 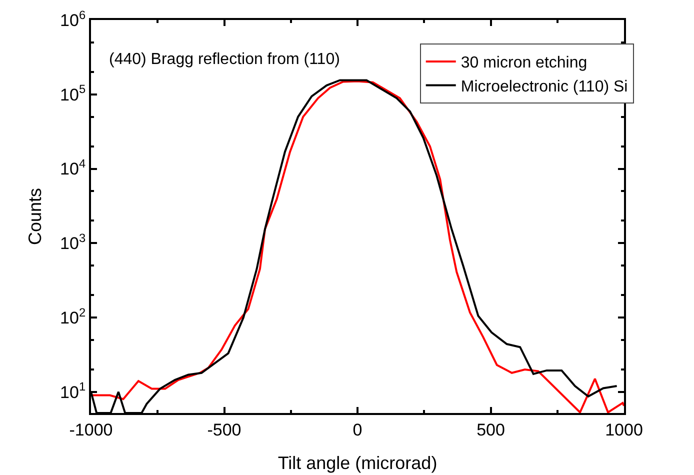 I want to click on y-axis-title: Counts, so click(x=34, y=217).